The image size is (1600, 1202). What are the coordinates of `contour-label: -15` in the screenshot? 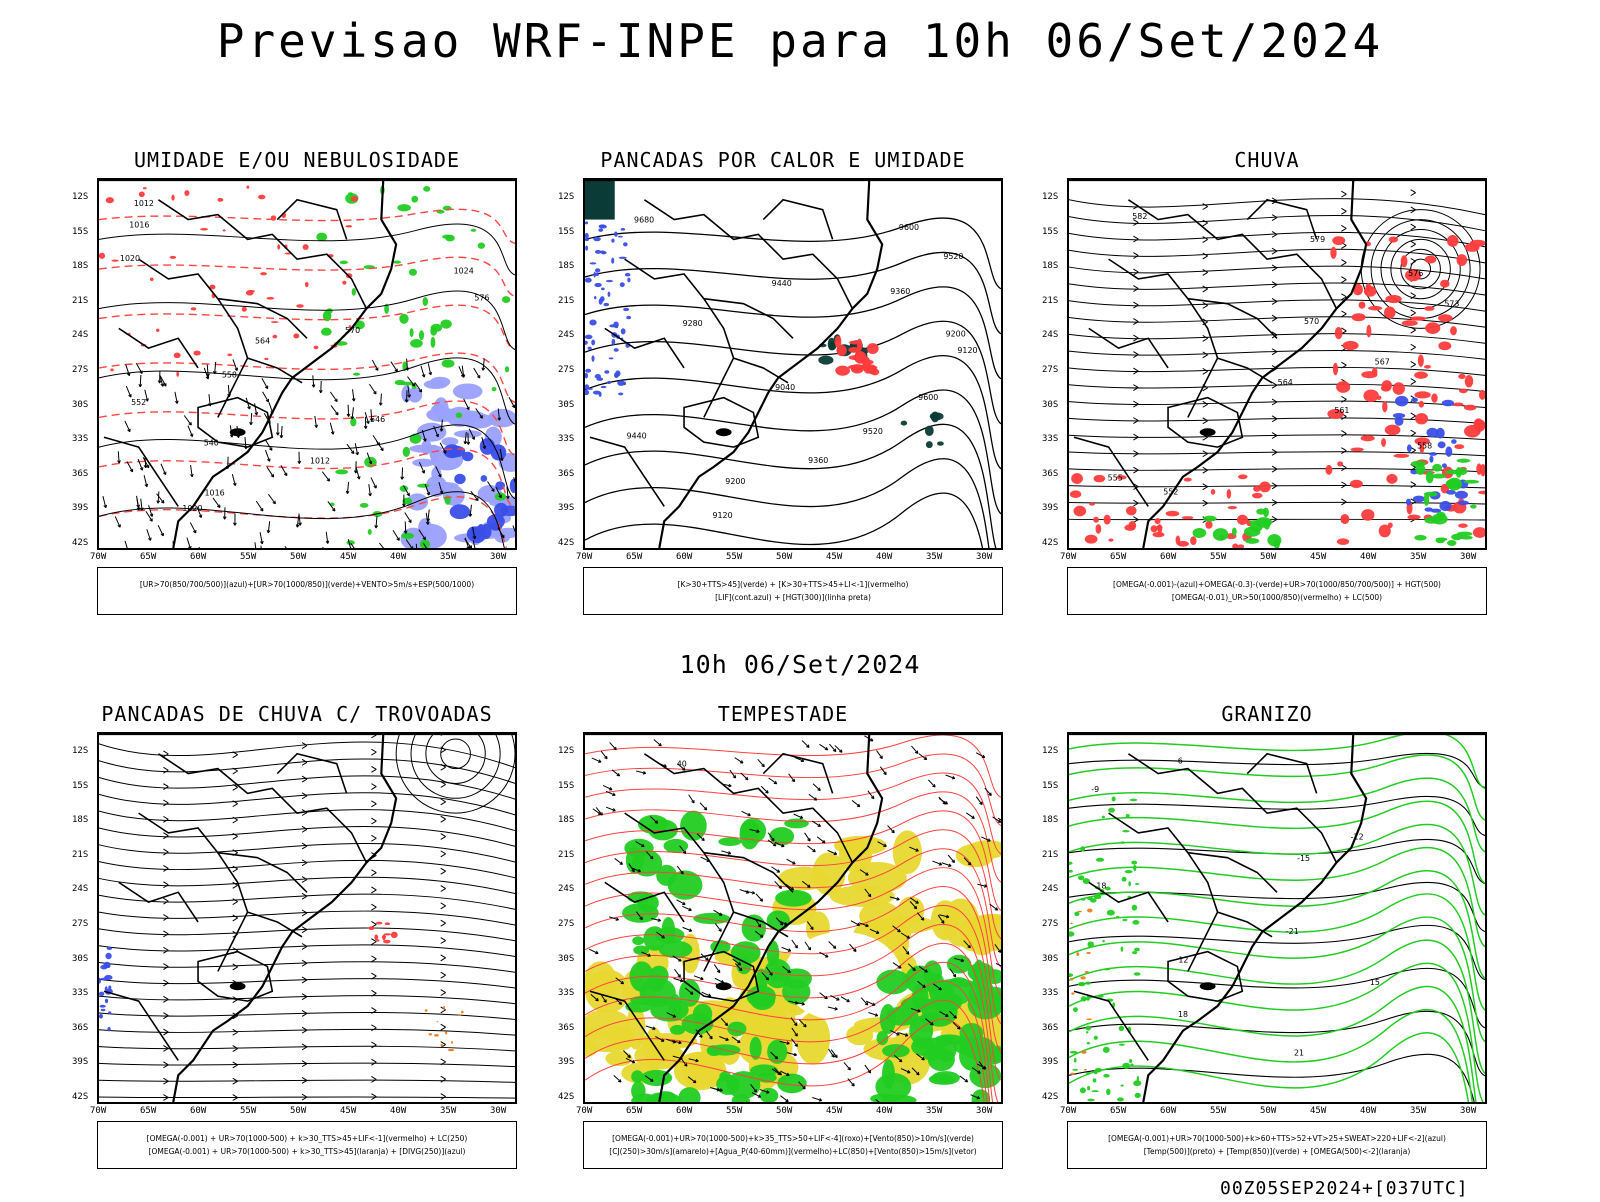 It's located at (1303, 858).